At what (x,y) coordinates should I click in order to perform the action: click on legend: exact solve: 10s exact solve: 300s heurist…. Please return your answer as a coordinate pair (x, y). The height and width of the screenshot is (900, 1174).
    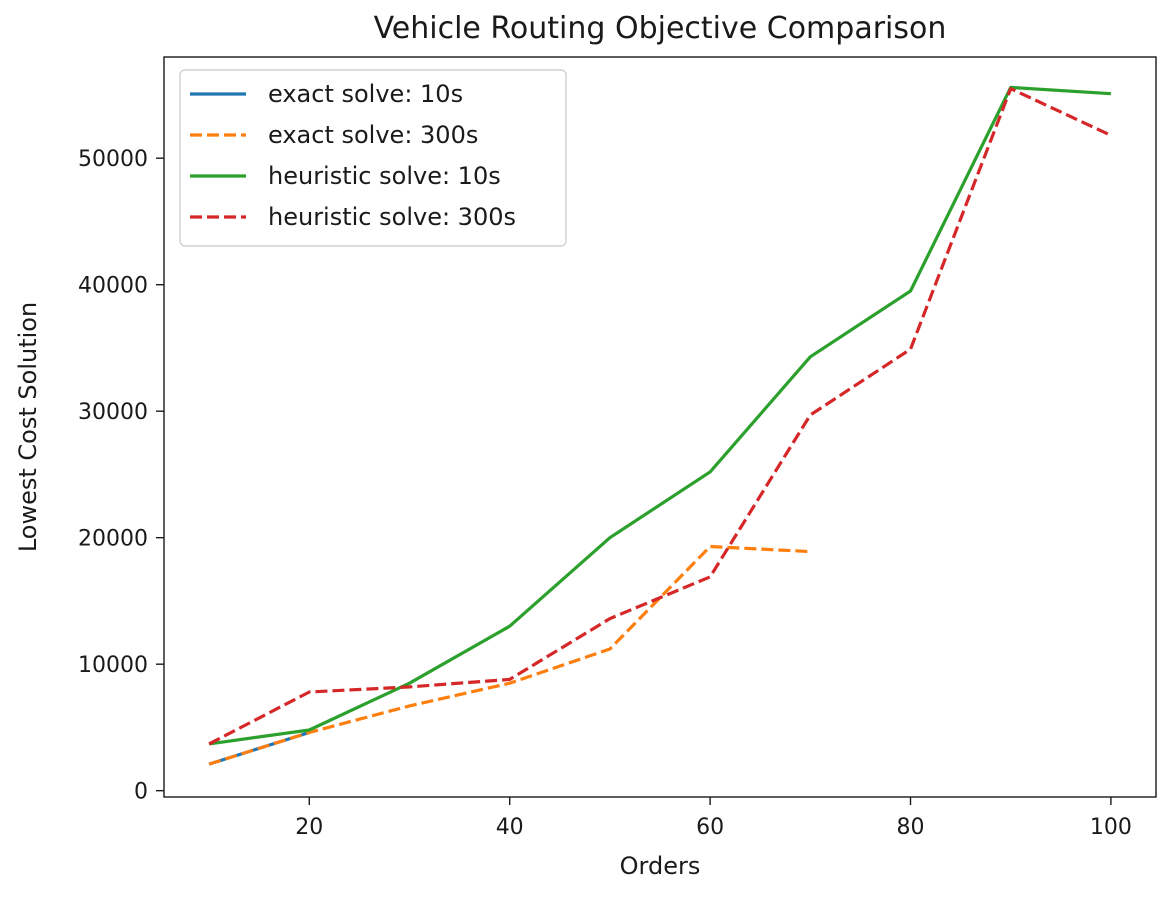
    Looking at the image, I should click on (373, 158).